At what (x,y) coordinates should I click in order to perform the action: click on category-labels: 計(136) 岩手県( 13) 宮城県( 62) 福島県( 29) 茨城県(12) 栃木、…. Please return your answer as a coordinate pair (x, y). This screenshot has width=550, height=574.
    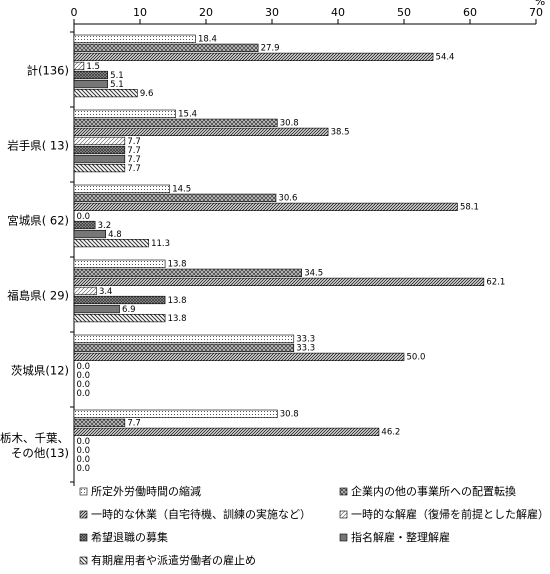
    Looking at the image, I should click on (34, 262).